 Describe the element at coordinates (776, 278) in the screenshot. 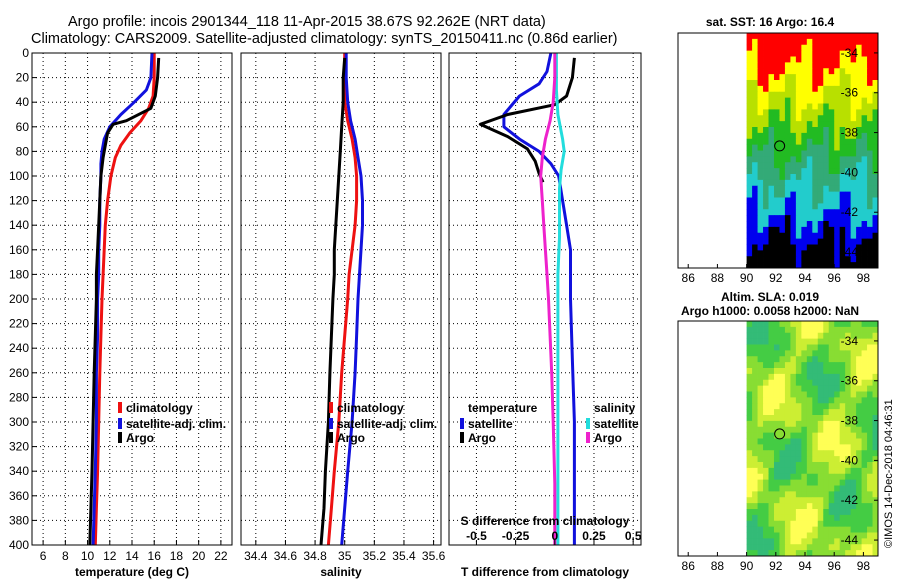

I see `lon-tick-label: 92` at that location.